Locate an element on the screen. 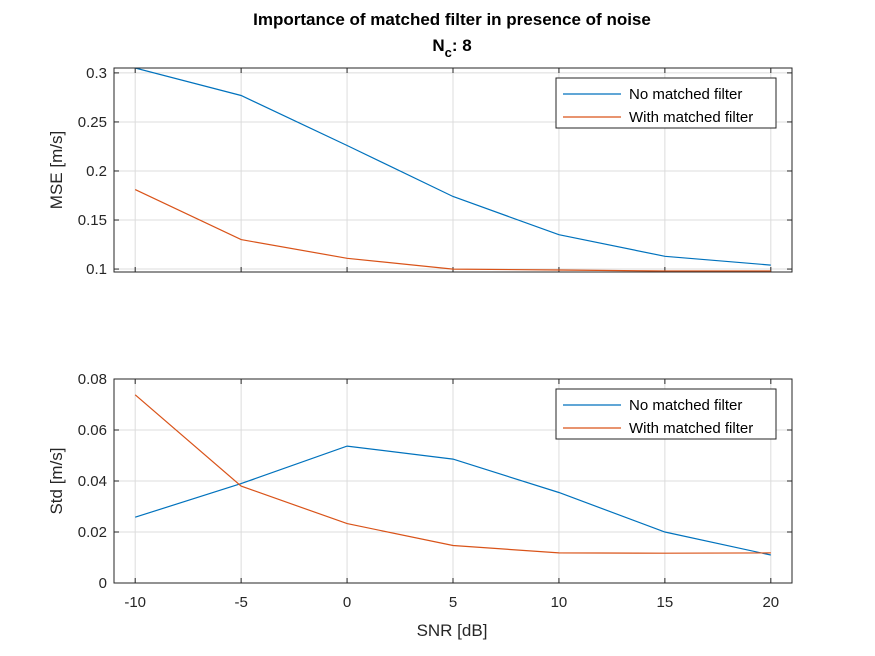 This screenshot has width=875, height=656. y-tick-label: 0.2 is located at coordinates (96, 171).